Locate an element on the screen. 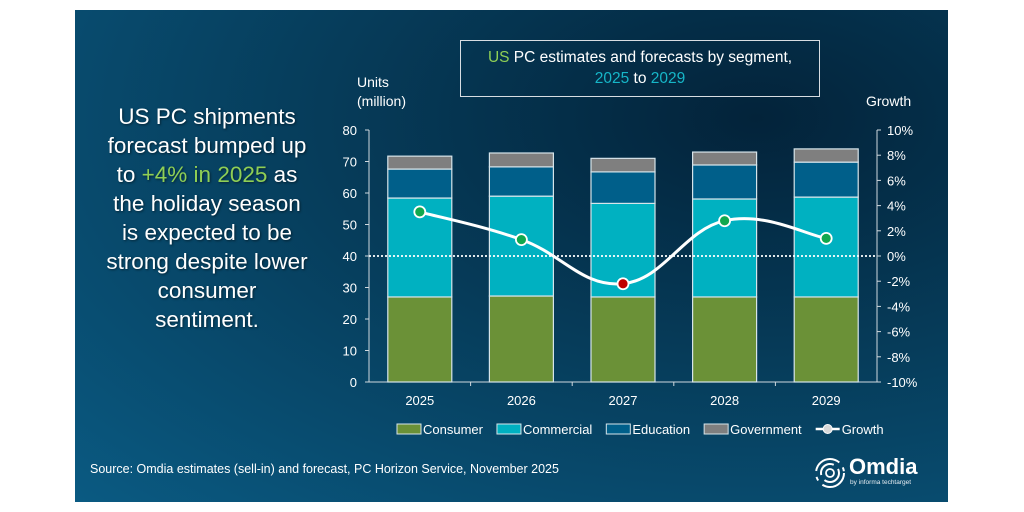 This screenshot has height=512, width=1024. y-axis-title-line-1: Units is located at coordinates (373, 82).